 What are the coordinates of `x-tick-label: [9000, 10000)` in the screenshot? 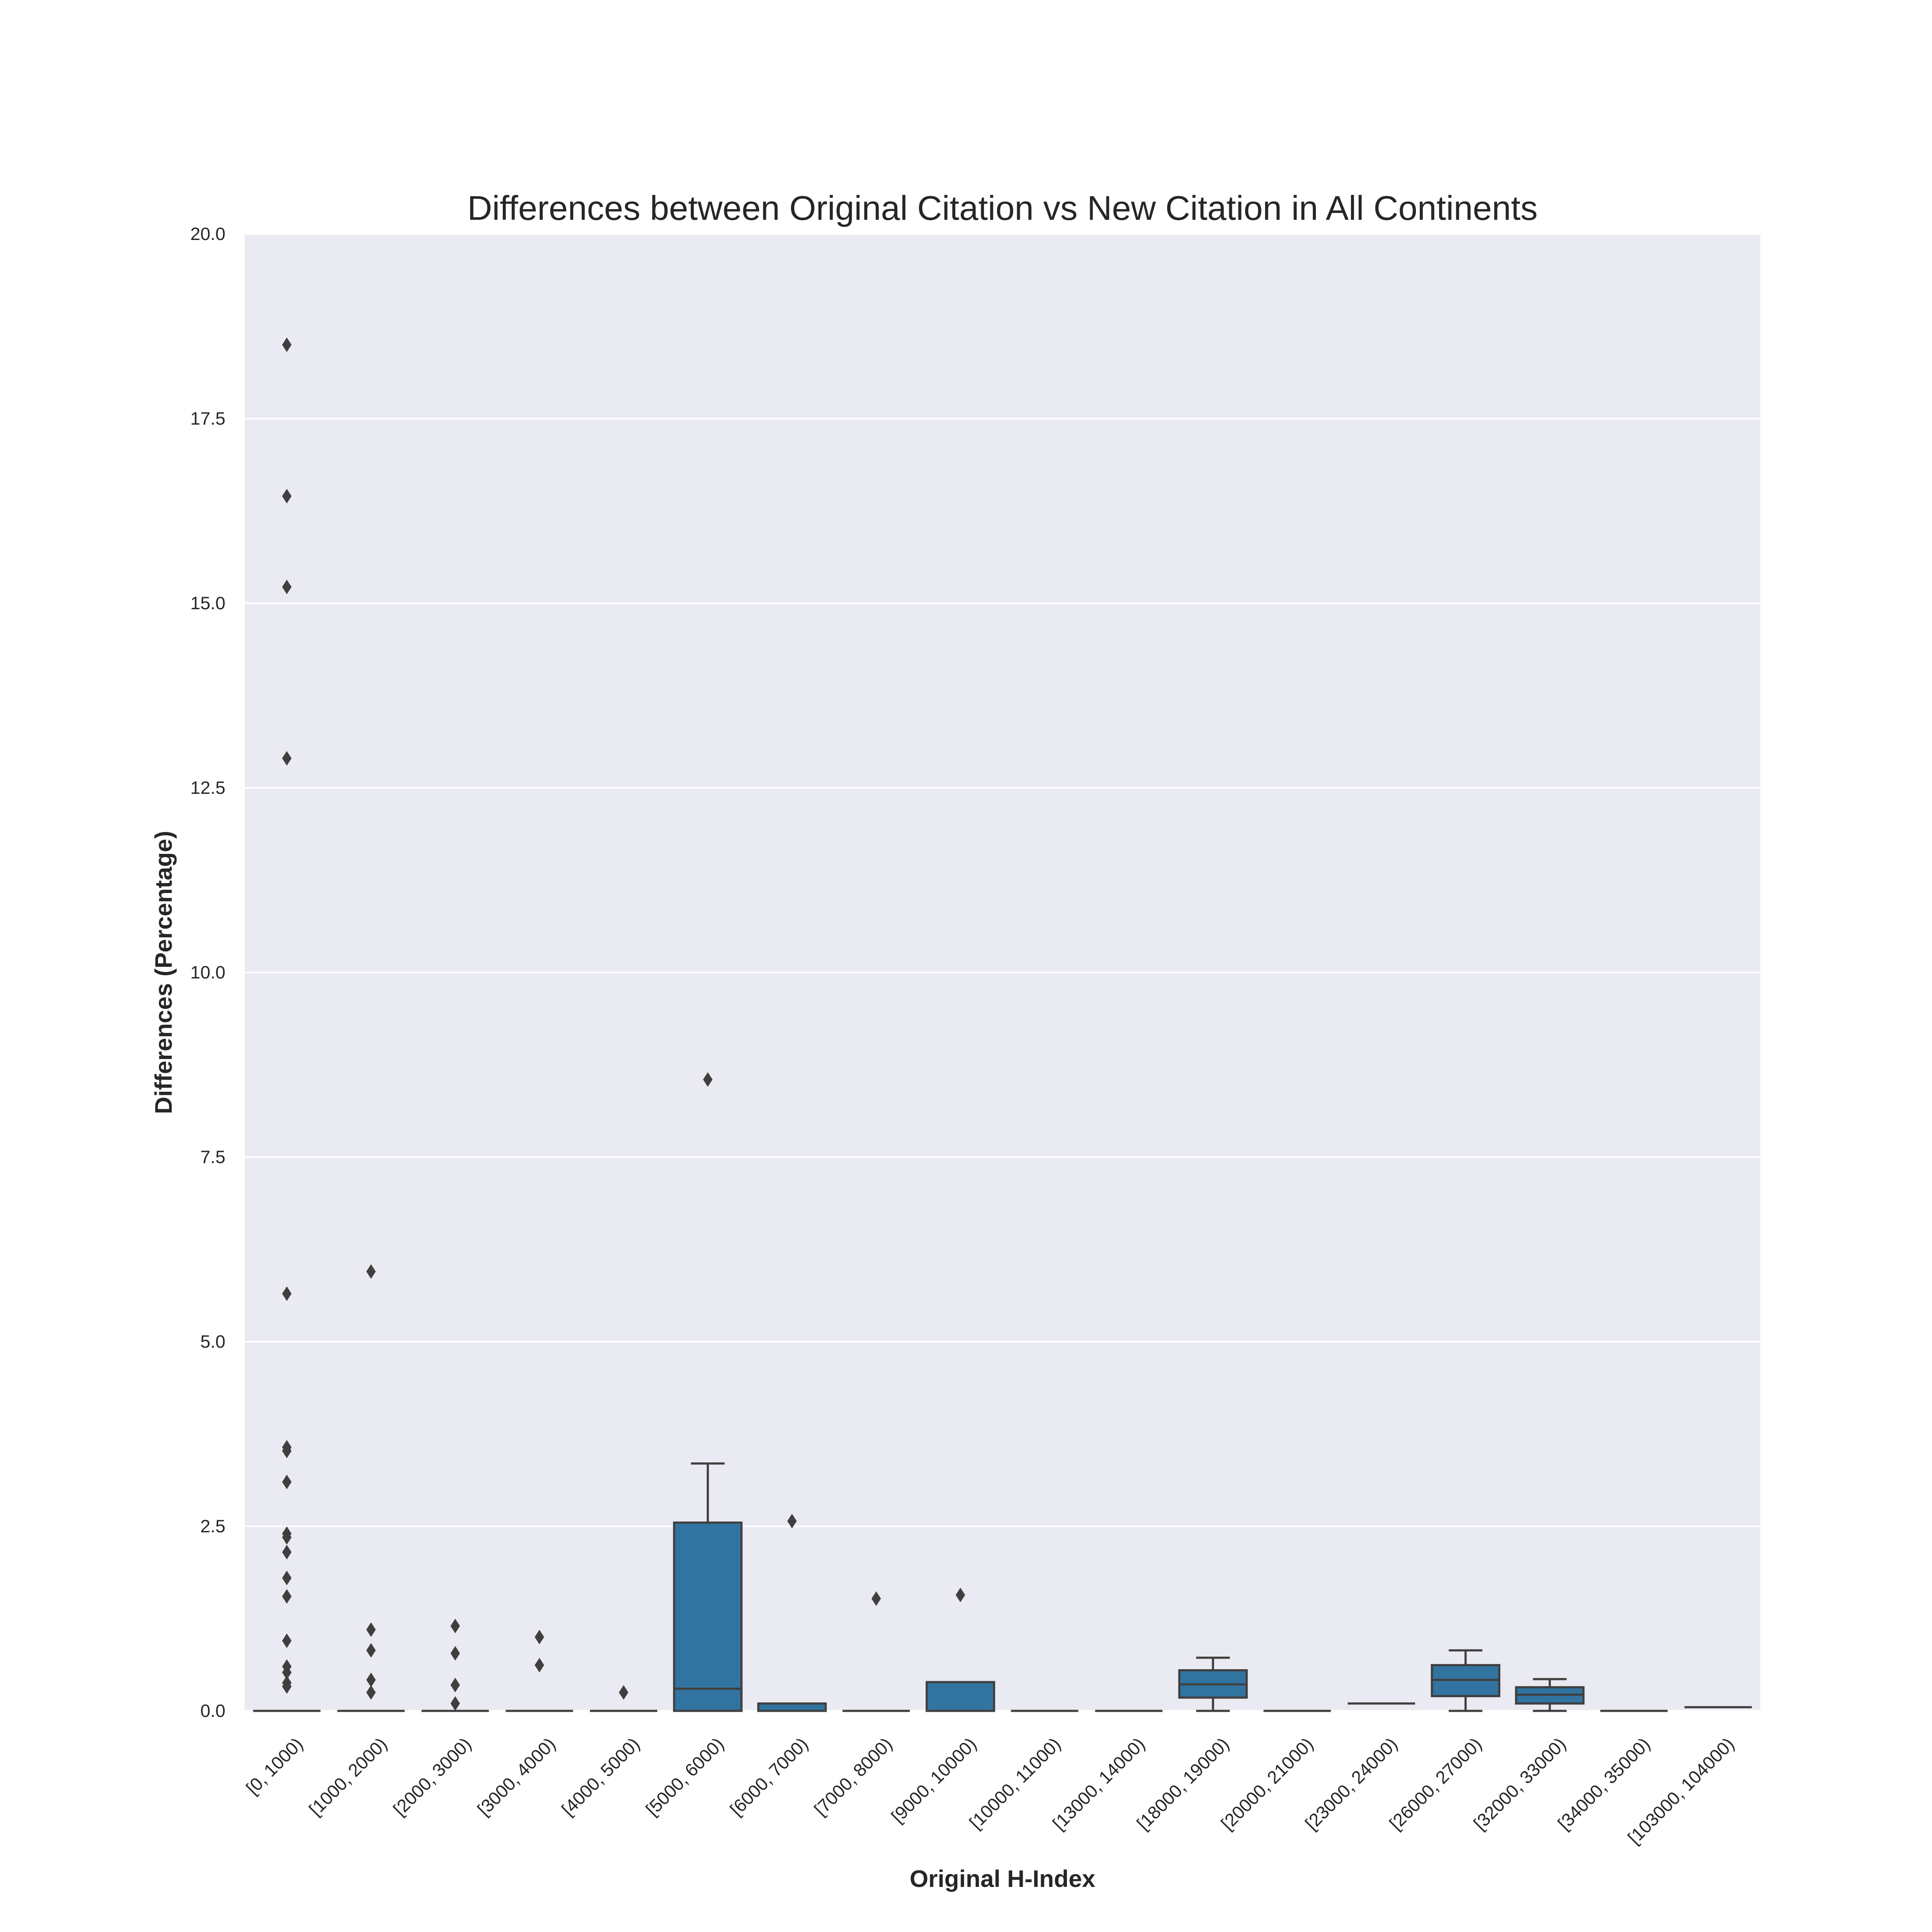 It's located at (934, 1780).